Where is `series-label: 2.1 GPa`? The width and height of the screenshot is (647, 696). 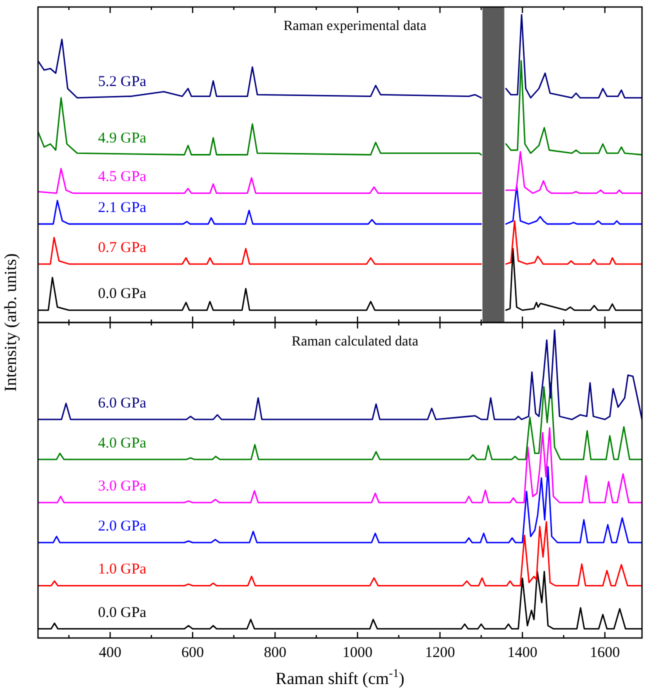
series-label: 2.1 GPa is located at coordinates (122, 208).